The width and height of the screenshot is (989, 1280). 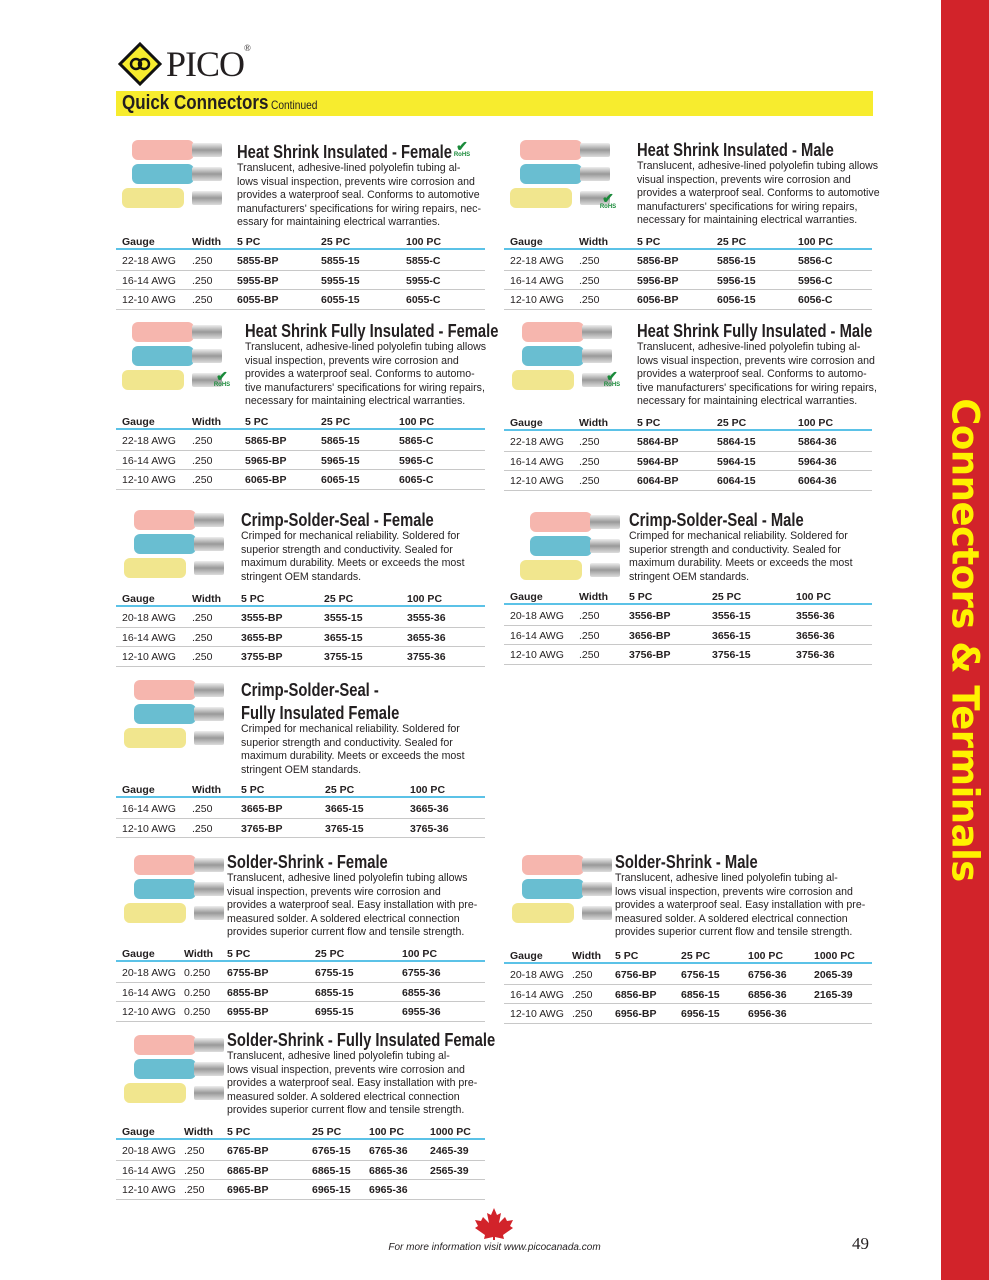 I want to click on part-number: 6956-15, so click(x=700, y=1014).